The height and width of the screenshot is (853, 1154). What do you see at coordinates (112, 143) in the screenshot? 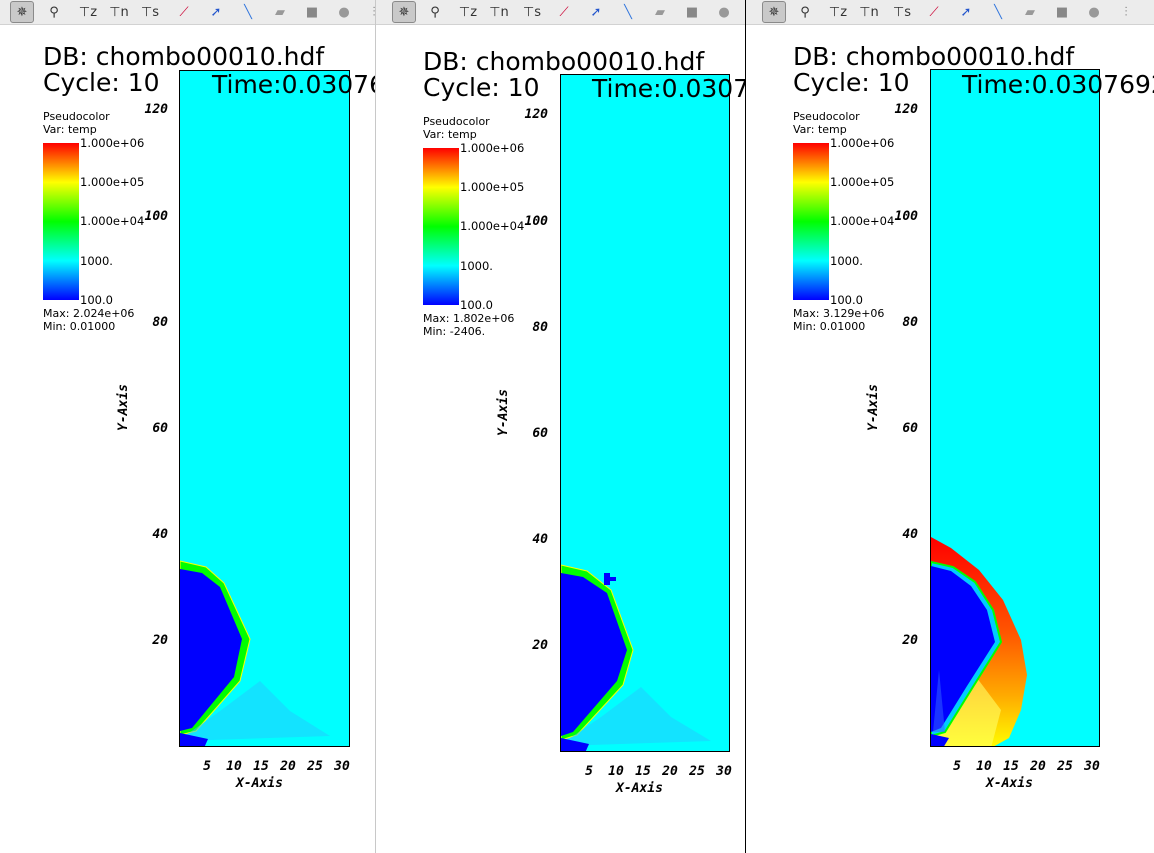
I see `legend-tick: 1.000e+06` at bounding box center [112, 143].